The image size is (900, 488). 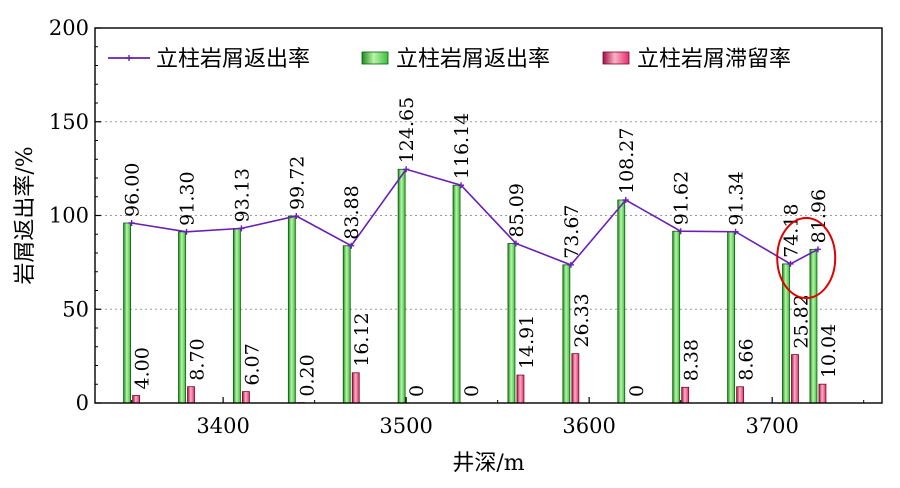 I want to click on legend-green-swatch, so click(x=375, y=58).